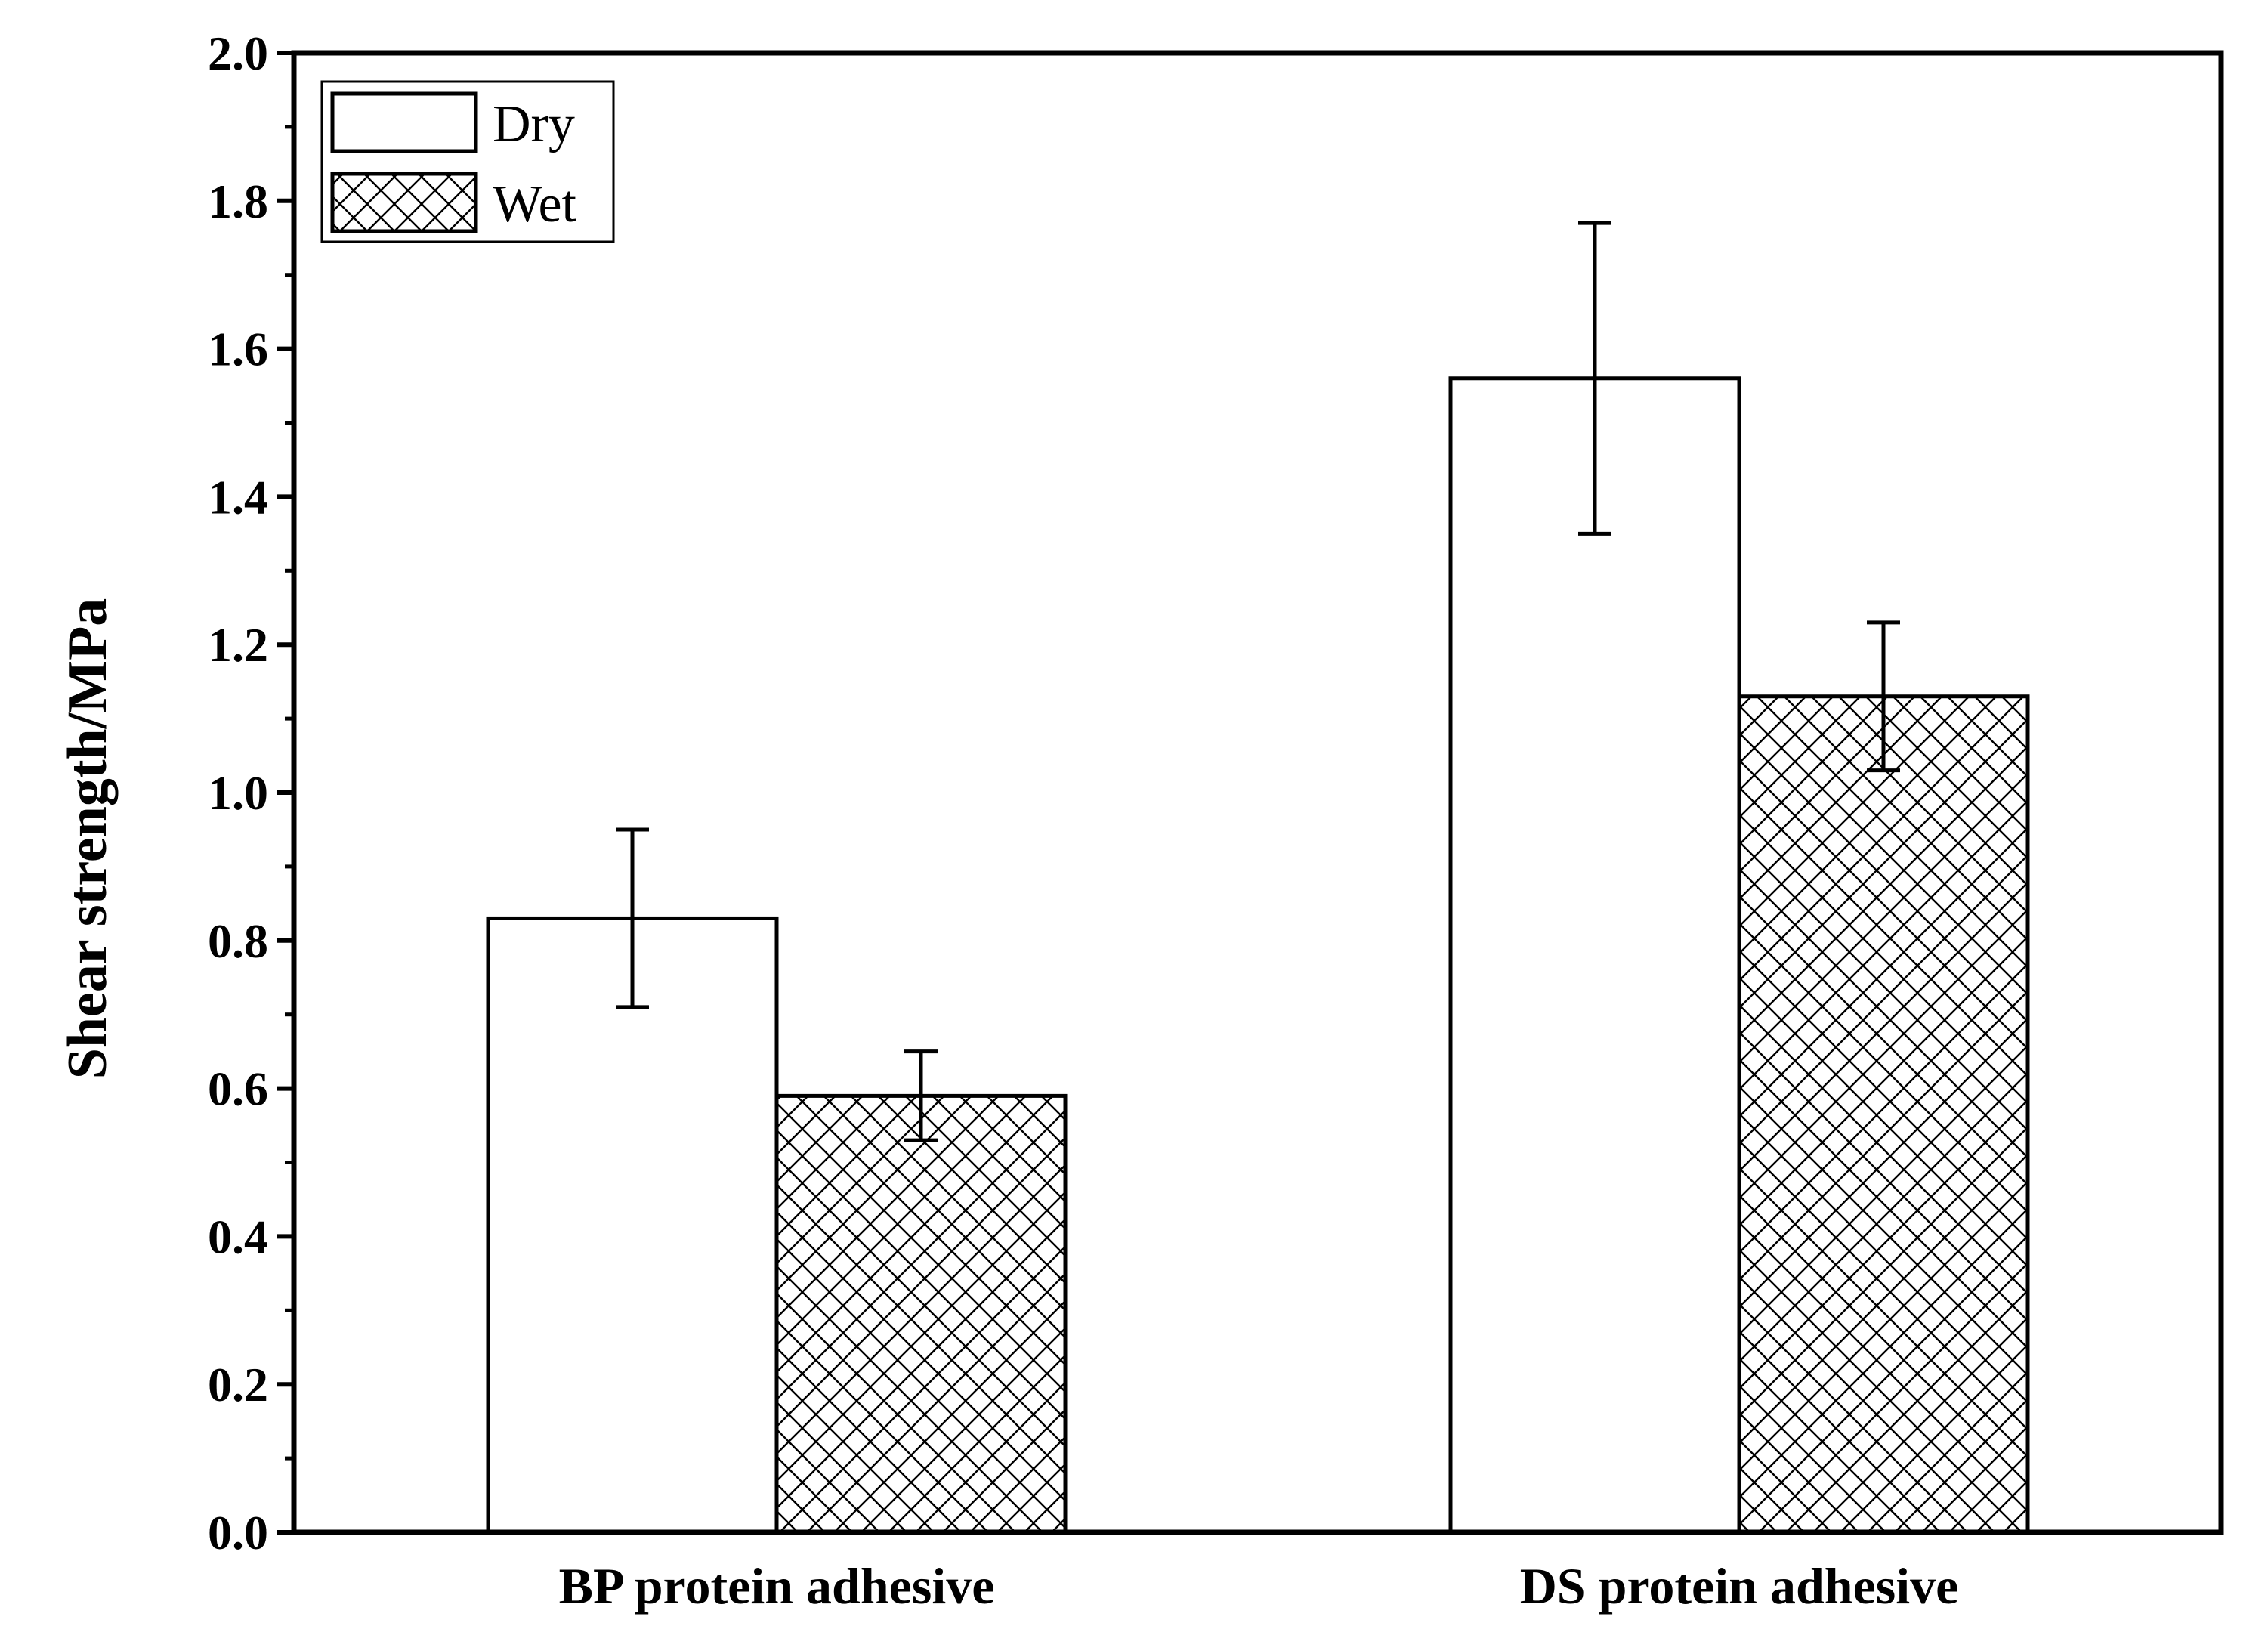 Image resolution: width=2268 pixels, height=1629 pixels. Describe the element at coordinates (404, 202) in the screenshot. I see `legend-swatch-wet` at that location.